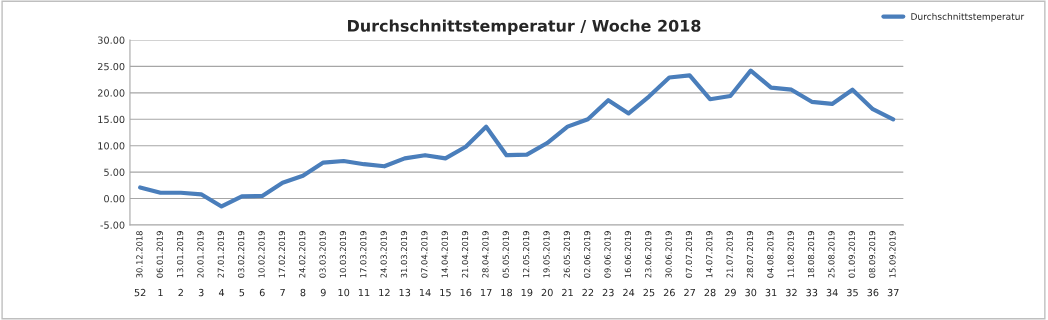 This screenshot has height=320, width=1048. What do you see at coordinates (200, 264) in the screenshot?
I see `category-label: 20.01.2019 3` at bounding box center [200, 264].